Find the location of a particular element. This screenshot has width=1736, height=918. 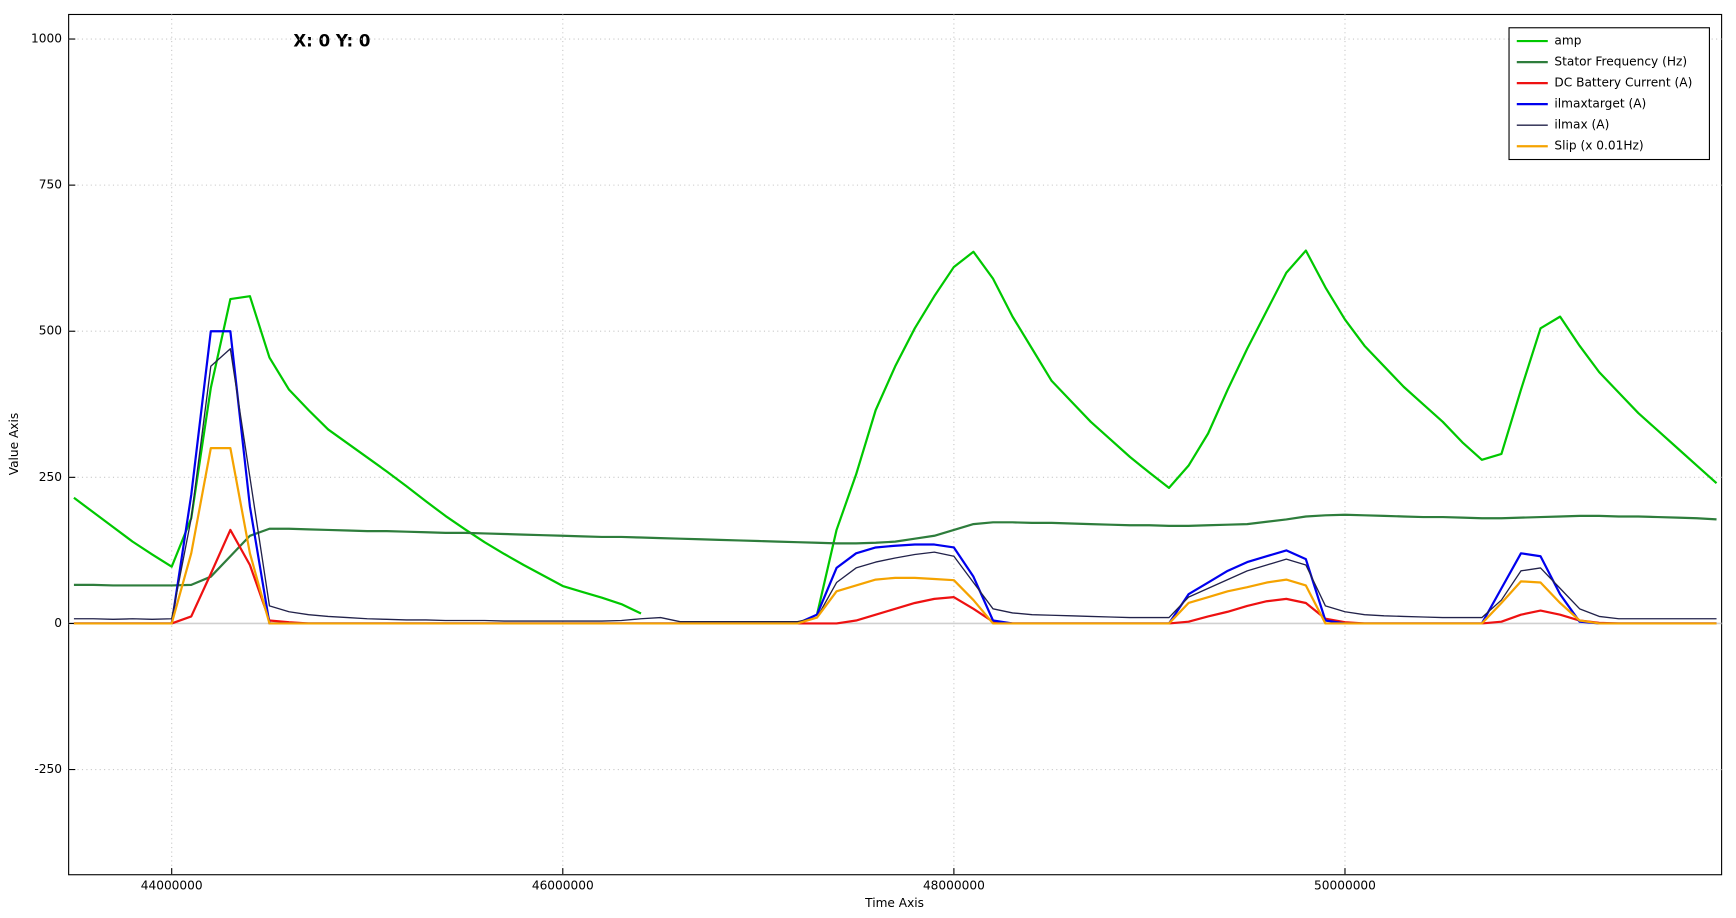

x-tick-label: 48000000 is located at coordinates (954, 885).